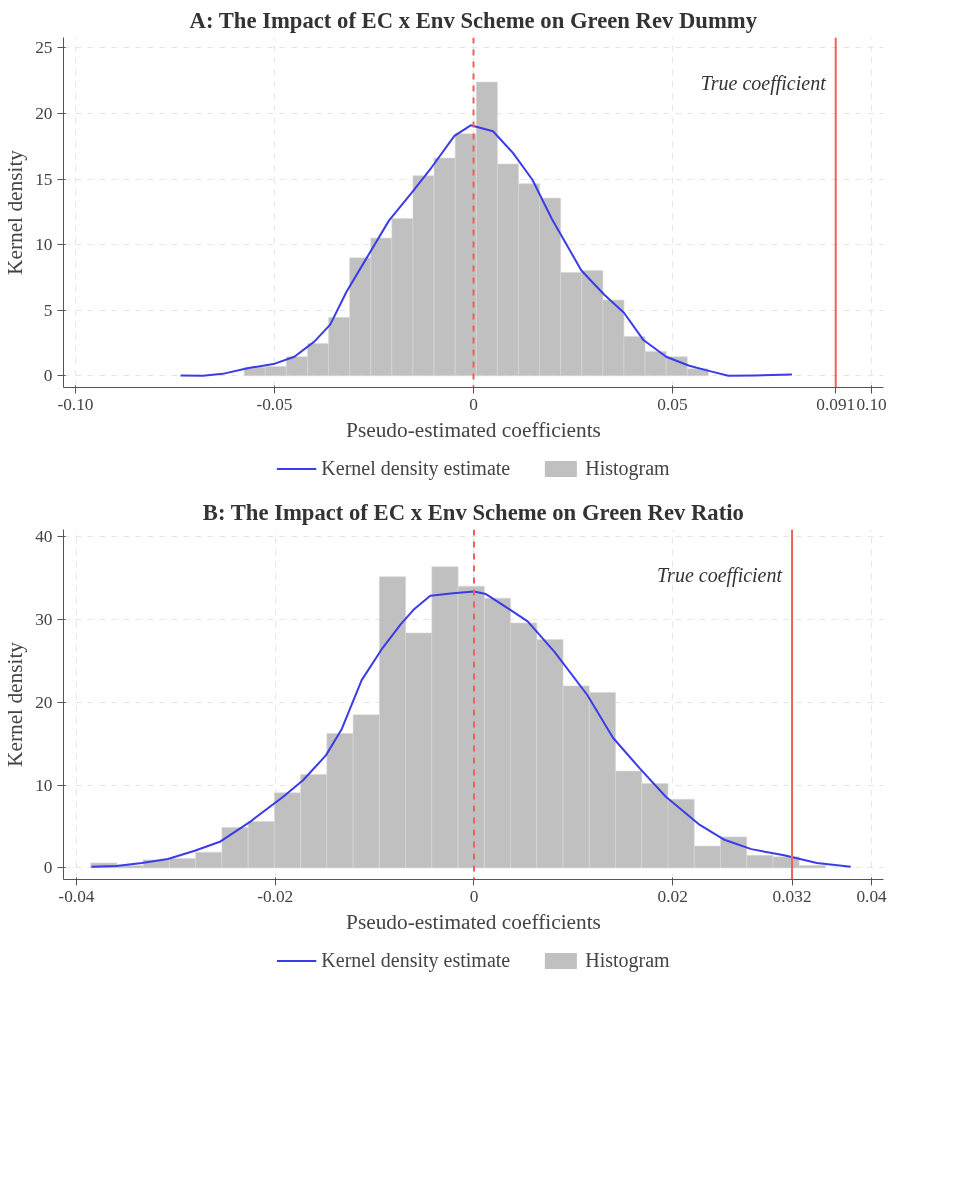 This screenshot has width=971, height=1191. I want to click on x-tick-label: -0.10, so click(75, 404).